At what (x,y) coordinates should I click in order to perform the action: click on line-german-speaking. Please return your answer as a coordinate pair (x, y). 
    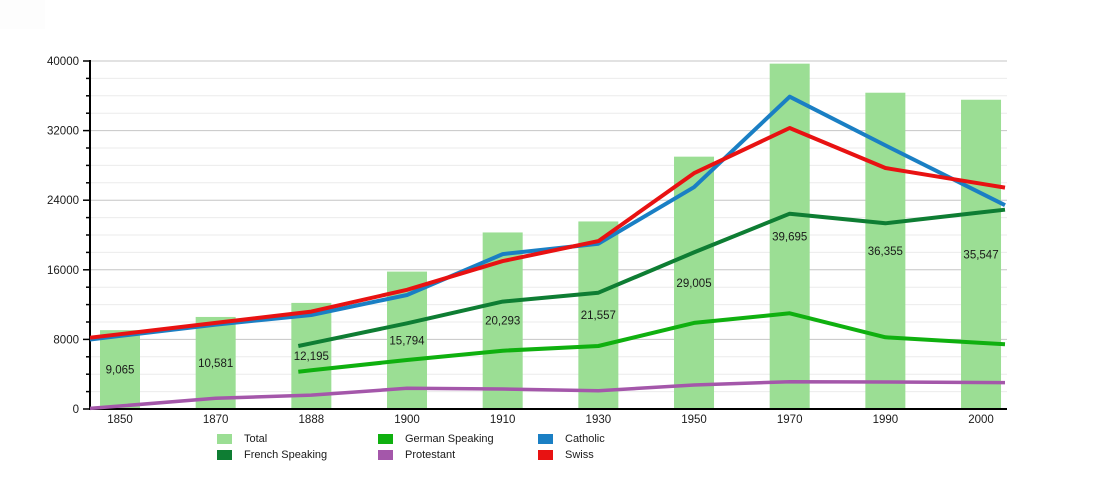
    Looking at the image, I should click on (652, 342).